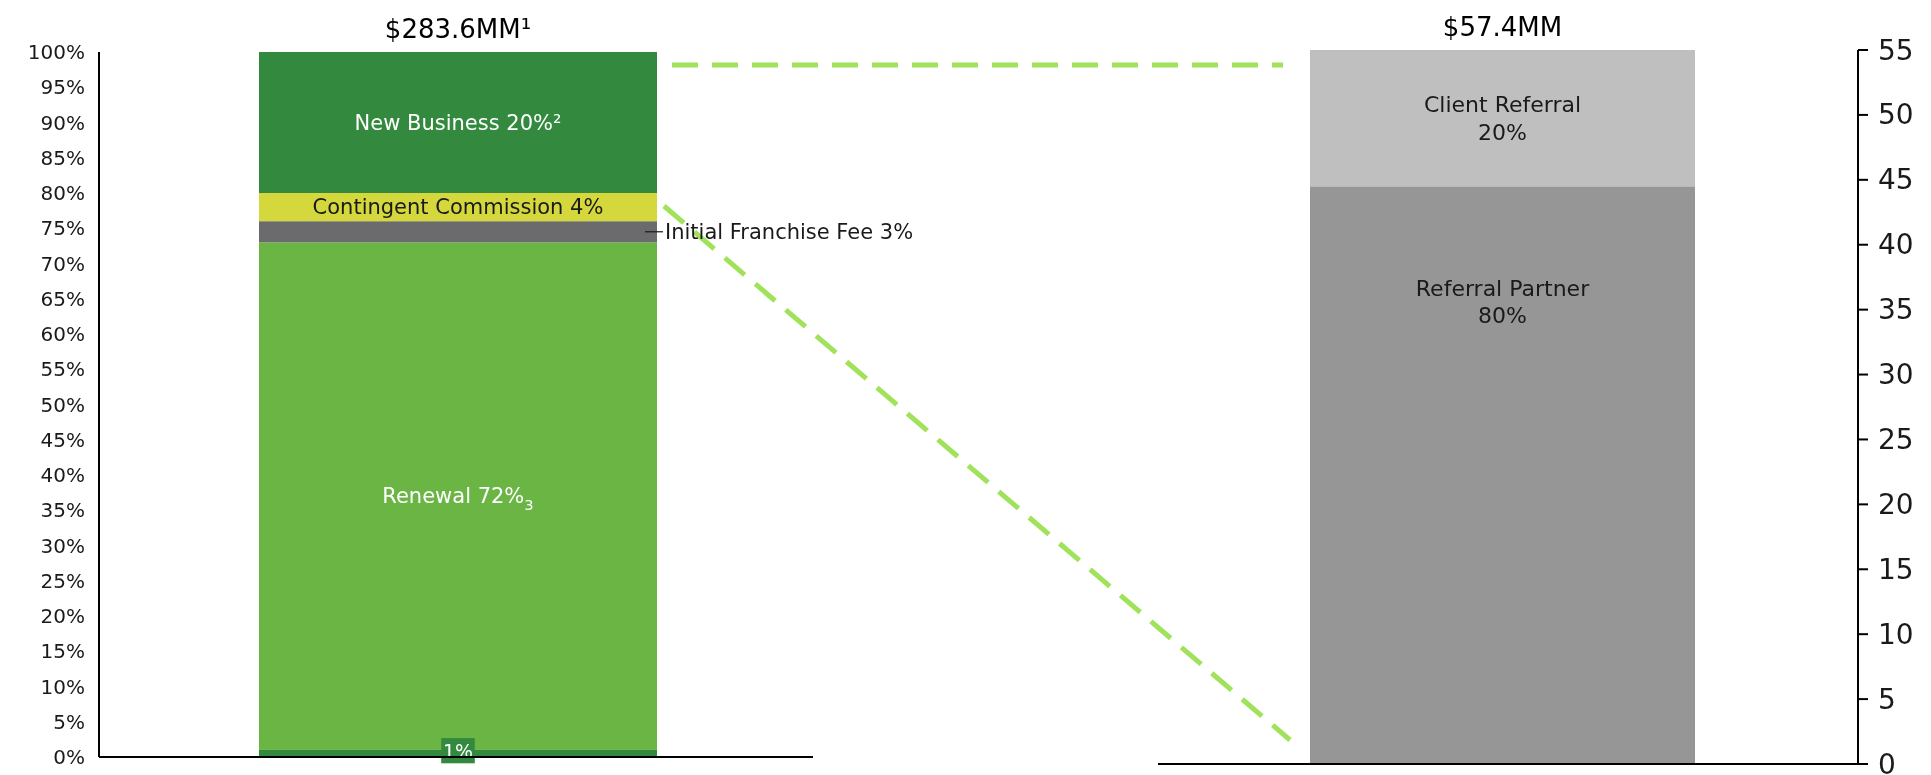 The height and width of the screenshot is (775, 1931). What do you see at coordinates (56, 52) in the screenshot?
I see `y-tick-label: 100%` at bounding box center [56, 52].